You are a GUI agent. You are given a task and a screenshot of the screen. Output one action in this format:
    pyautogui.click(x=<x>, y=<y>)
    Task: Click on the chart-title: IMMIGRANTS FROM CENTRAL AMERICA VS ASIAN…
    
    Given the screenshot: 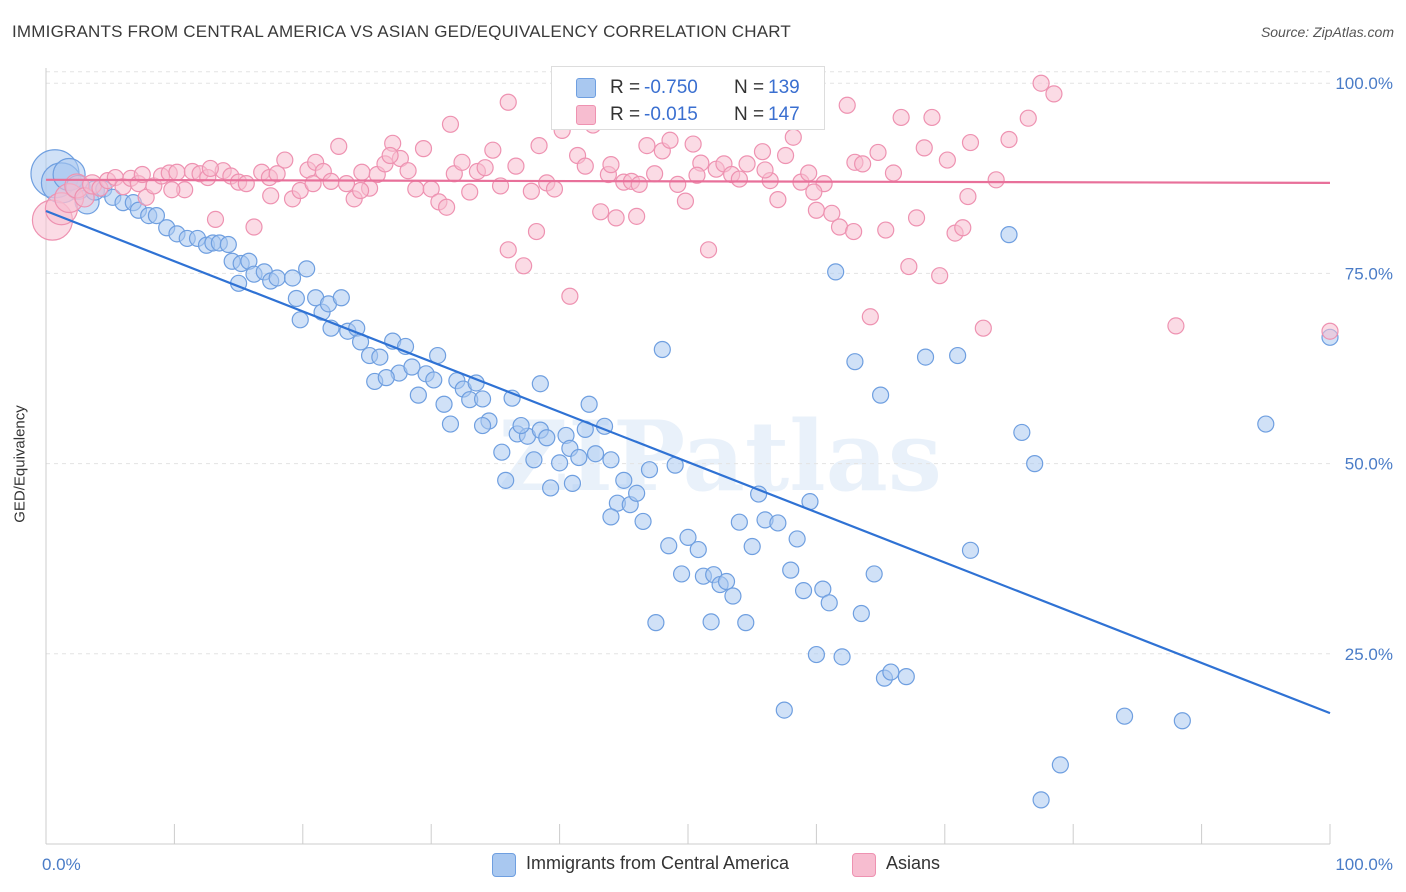 What is the action you would take?
    pyautogui.click(x=401, y=31)
    